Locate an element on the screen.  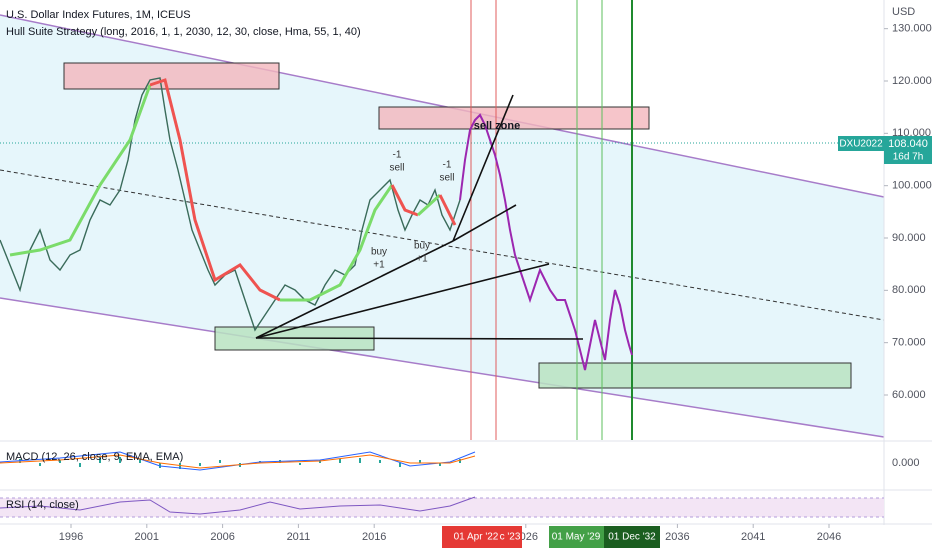
x-tick-label: 1996 is located at coordinates (71, 537).